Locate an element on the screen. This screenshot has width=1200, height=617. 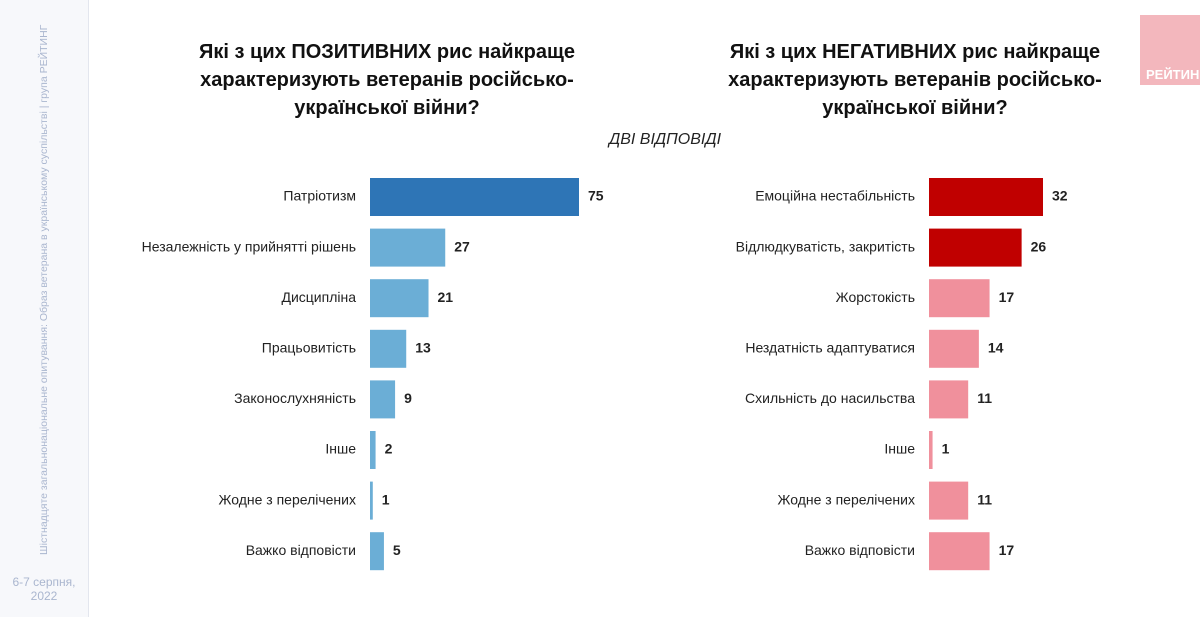
value-label: 9 is located at coordinates (408, 398).